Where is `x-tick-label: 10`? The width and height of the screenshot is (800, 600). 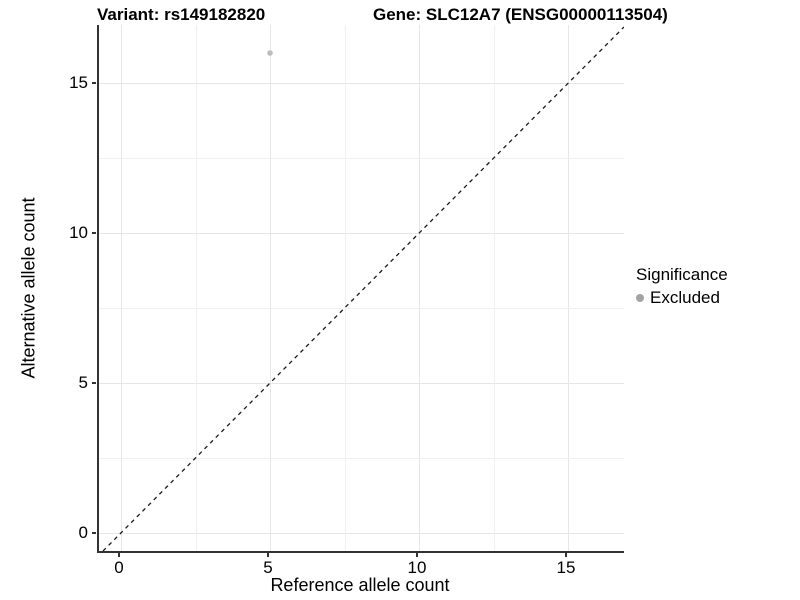
x-tick-label: 10 is located at coordinates (417, 567).